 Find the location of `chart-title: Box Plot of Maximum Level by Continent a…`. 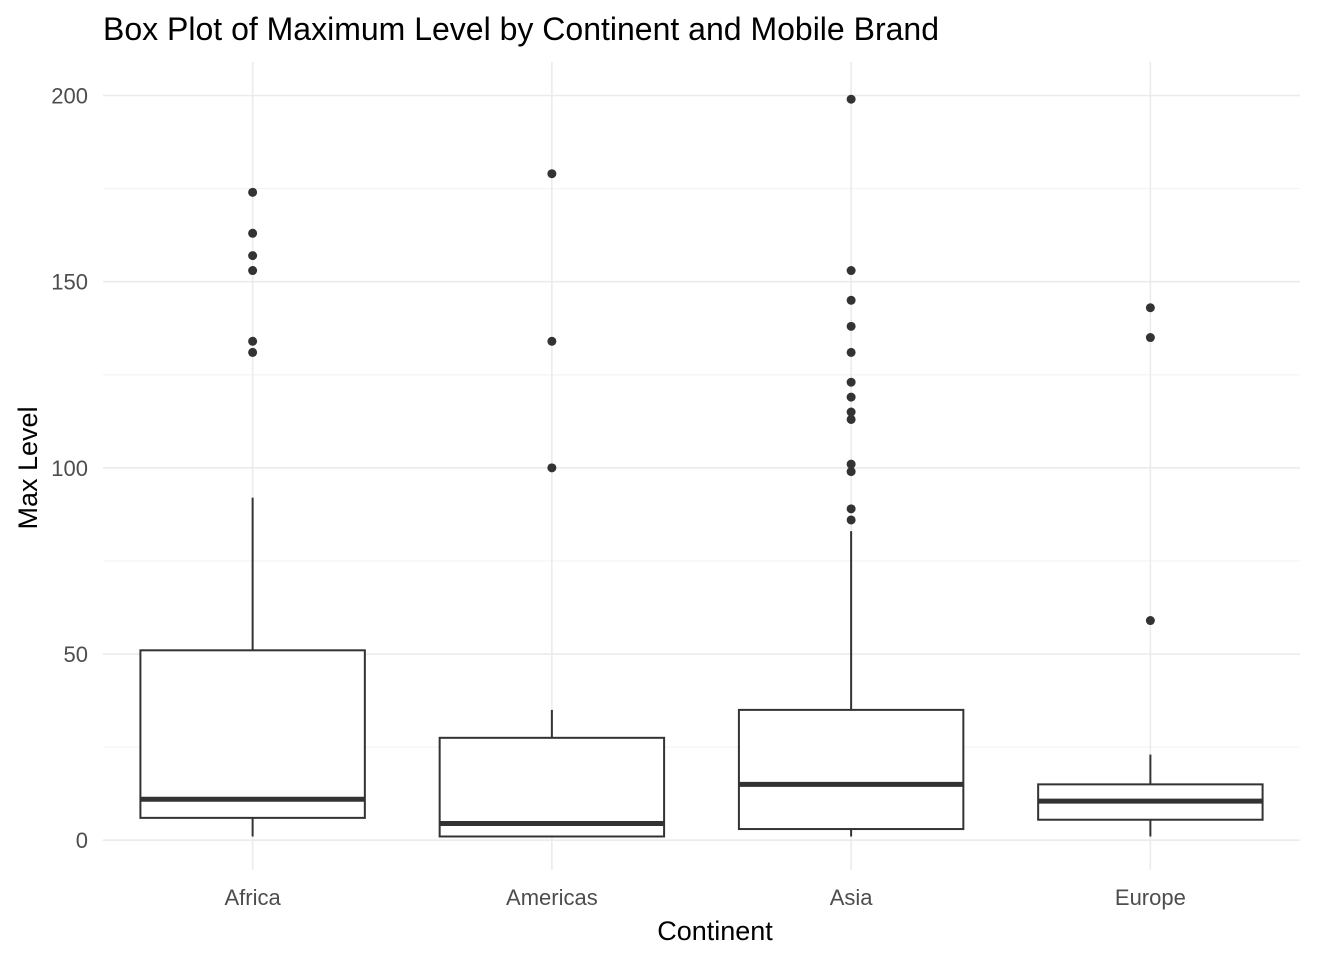

chart-title: Box Plot of Maximum Level by Continent a… is located at coordinates (521, 29).